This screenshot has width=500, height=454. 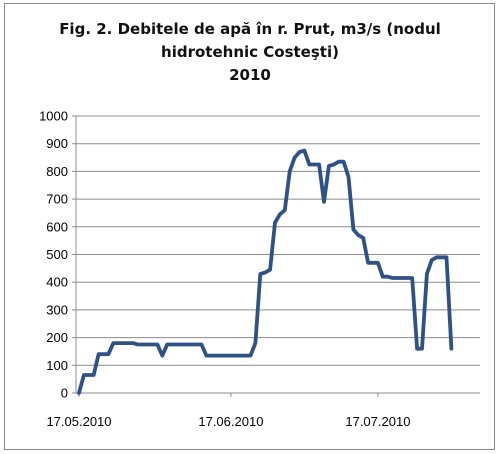 What do you see at coordinates (57, 254) in the screenshot?
I see `y-tick-label-500: 500` at bounding box center [57, 254].